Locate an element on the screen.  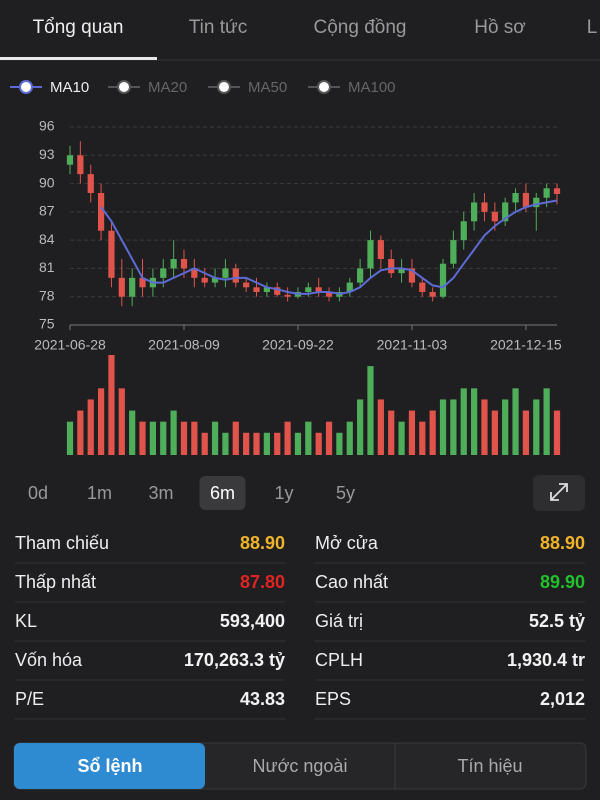
period-option: 6m is located at coordinates (222, 493).